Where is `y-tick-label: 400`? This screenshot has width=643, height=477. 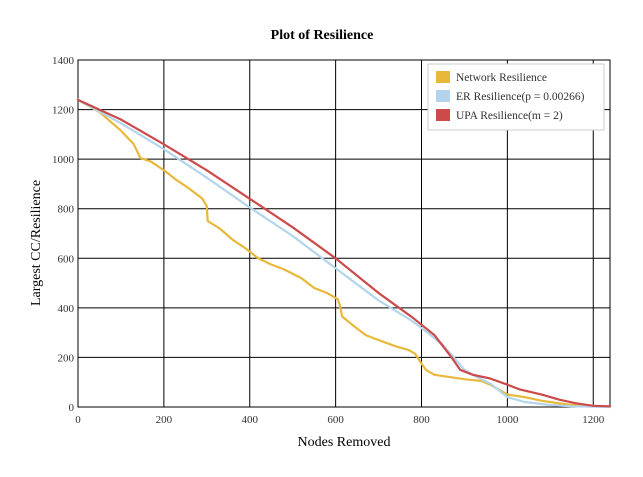
y-tick-label: 400 is located at coordinates (66, 309).